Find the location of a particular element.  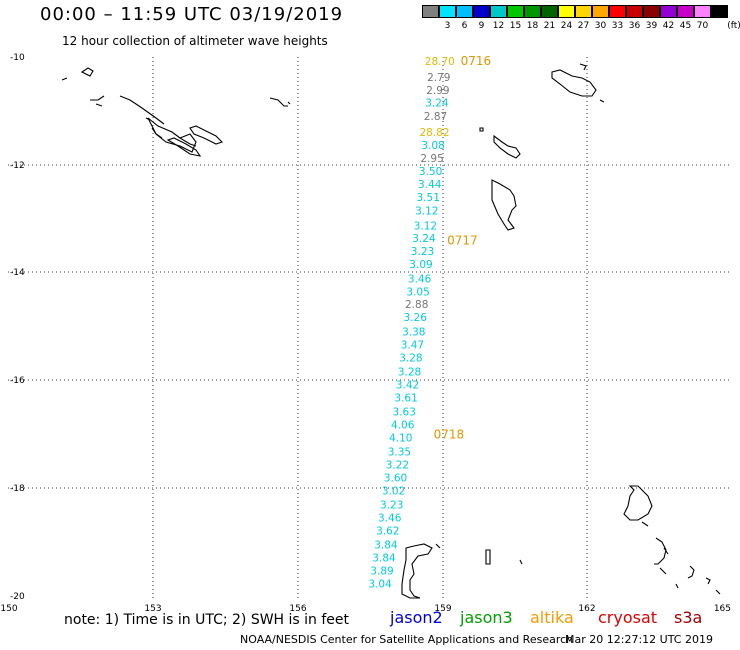

y-tick-label: -20 is located at coordinates (17, 597).